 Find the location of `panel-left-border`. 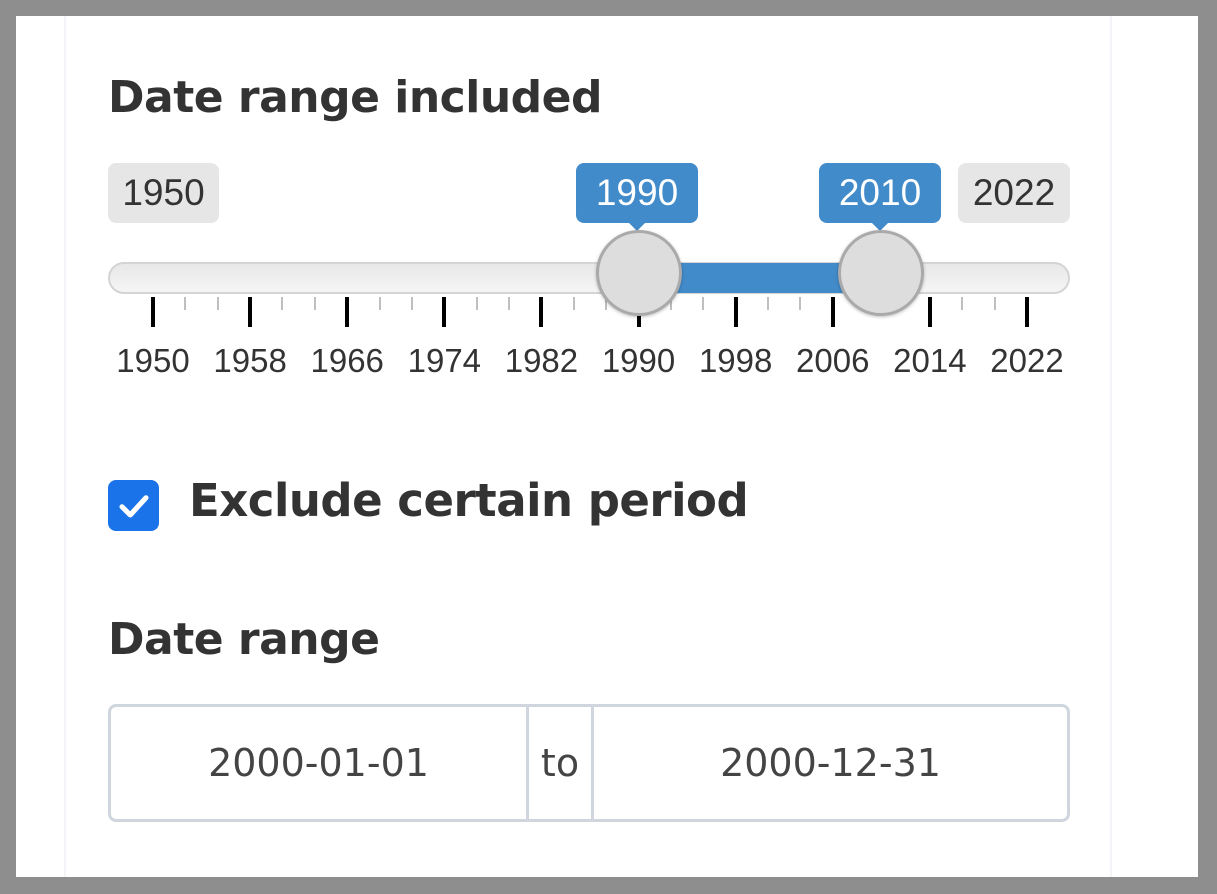

panel-left-border is located at coordinates (65, 446).